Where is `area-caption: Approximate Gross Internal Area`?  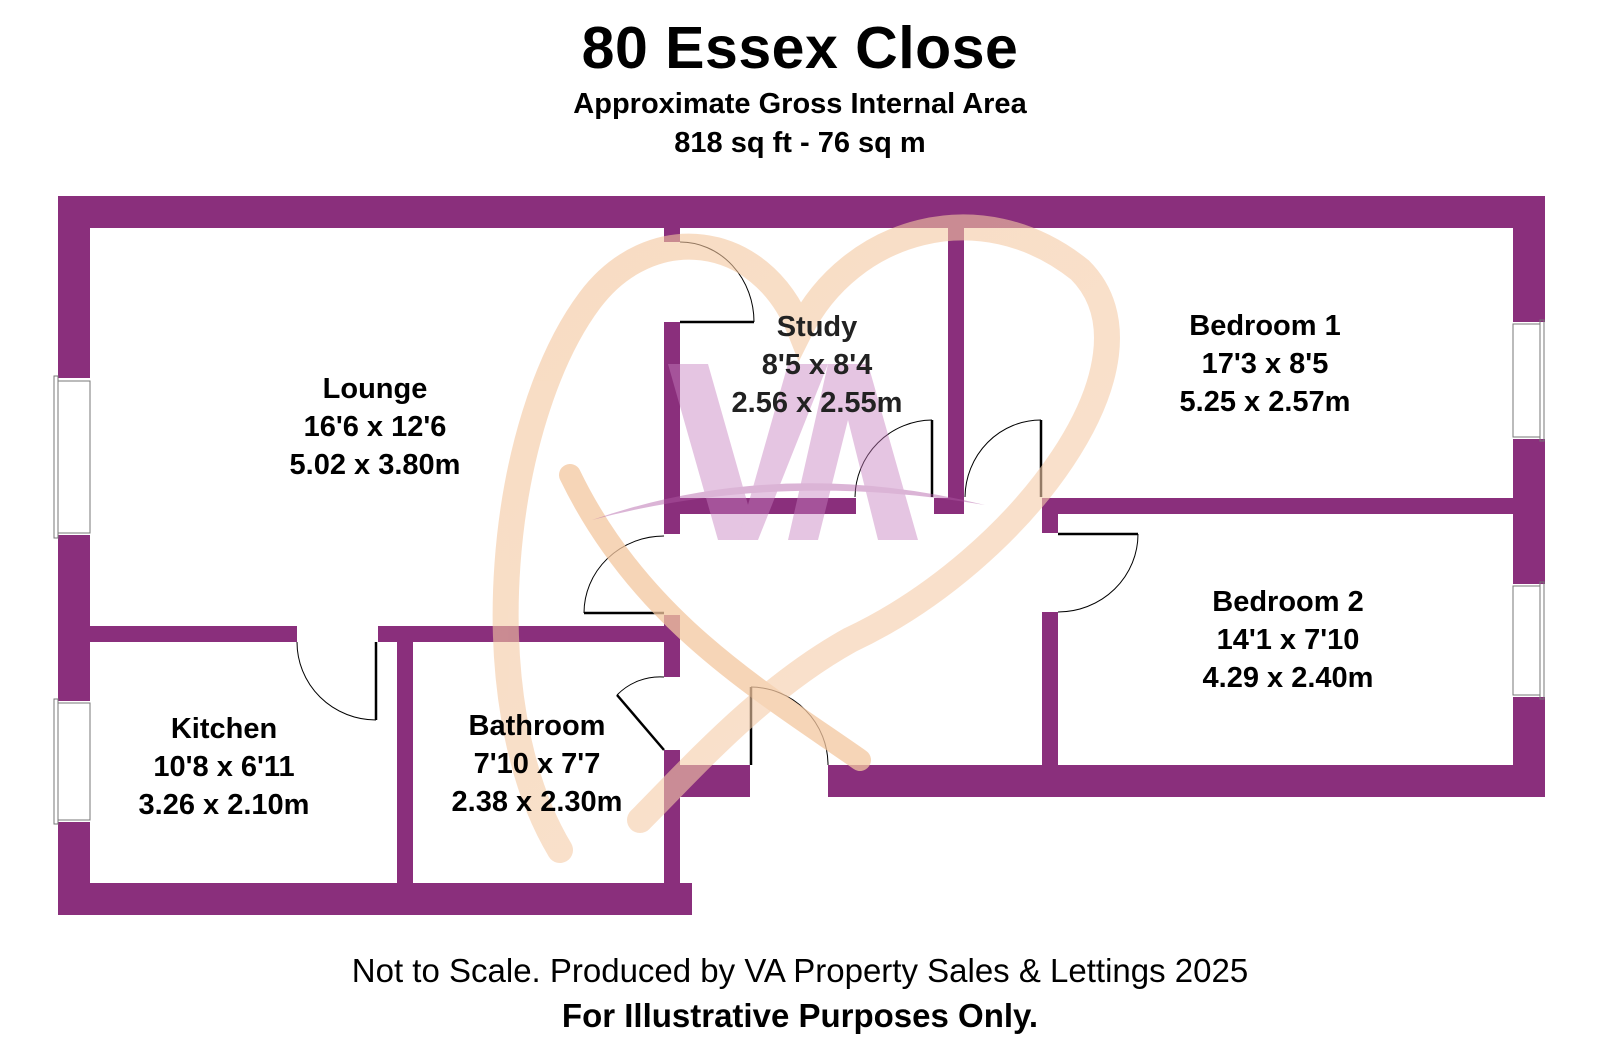
area-caption: Approximate Gross Internal Area is located at coordinates (800, 104).